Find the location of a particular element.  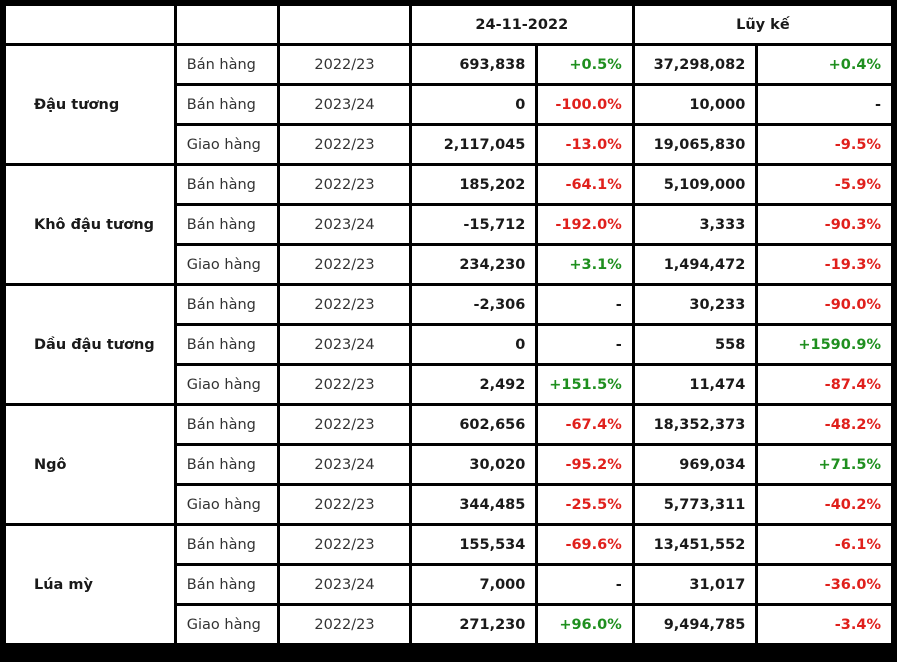

cumulative-value: 10,000 is located at coordinates (695, 104).